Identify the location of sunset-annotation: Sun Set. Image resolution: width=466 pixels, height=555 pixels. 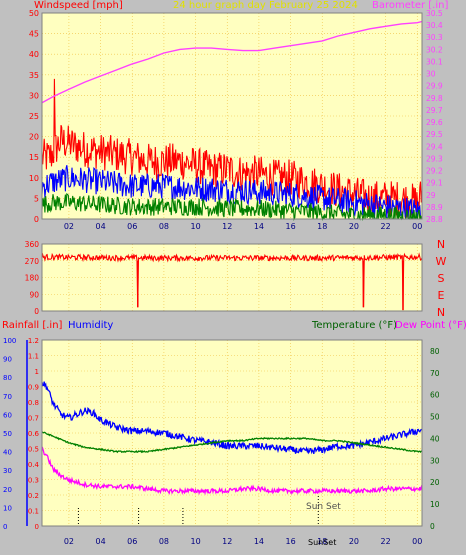
(323, 507).